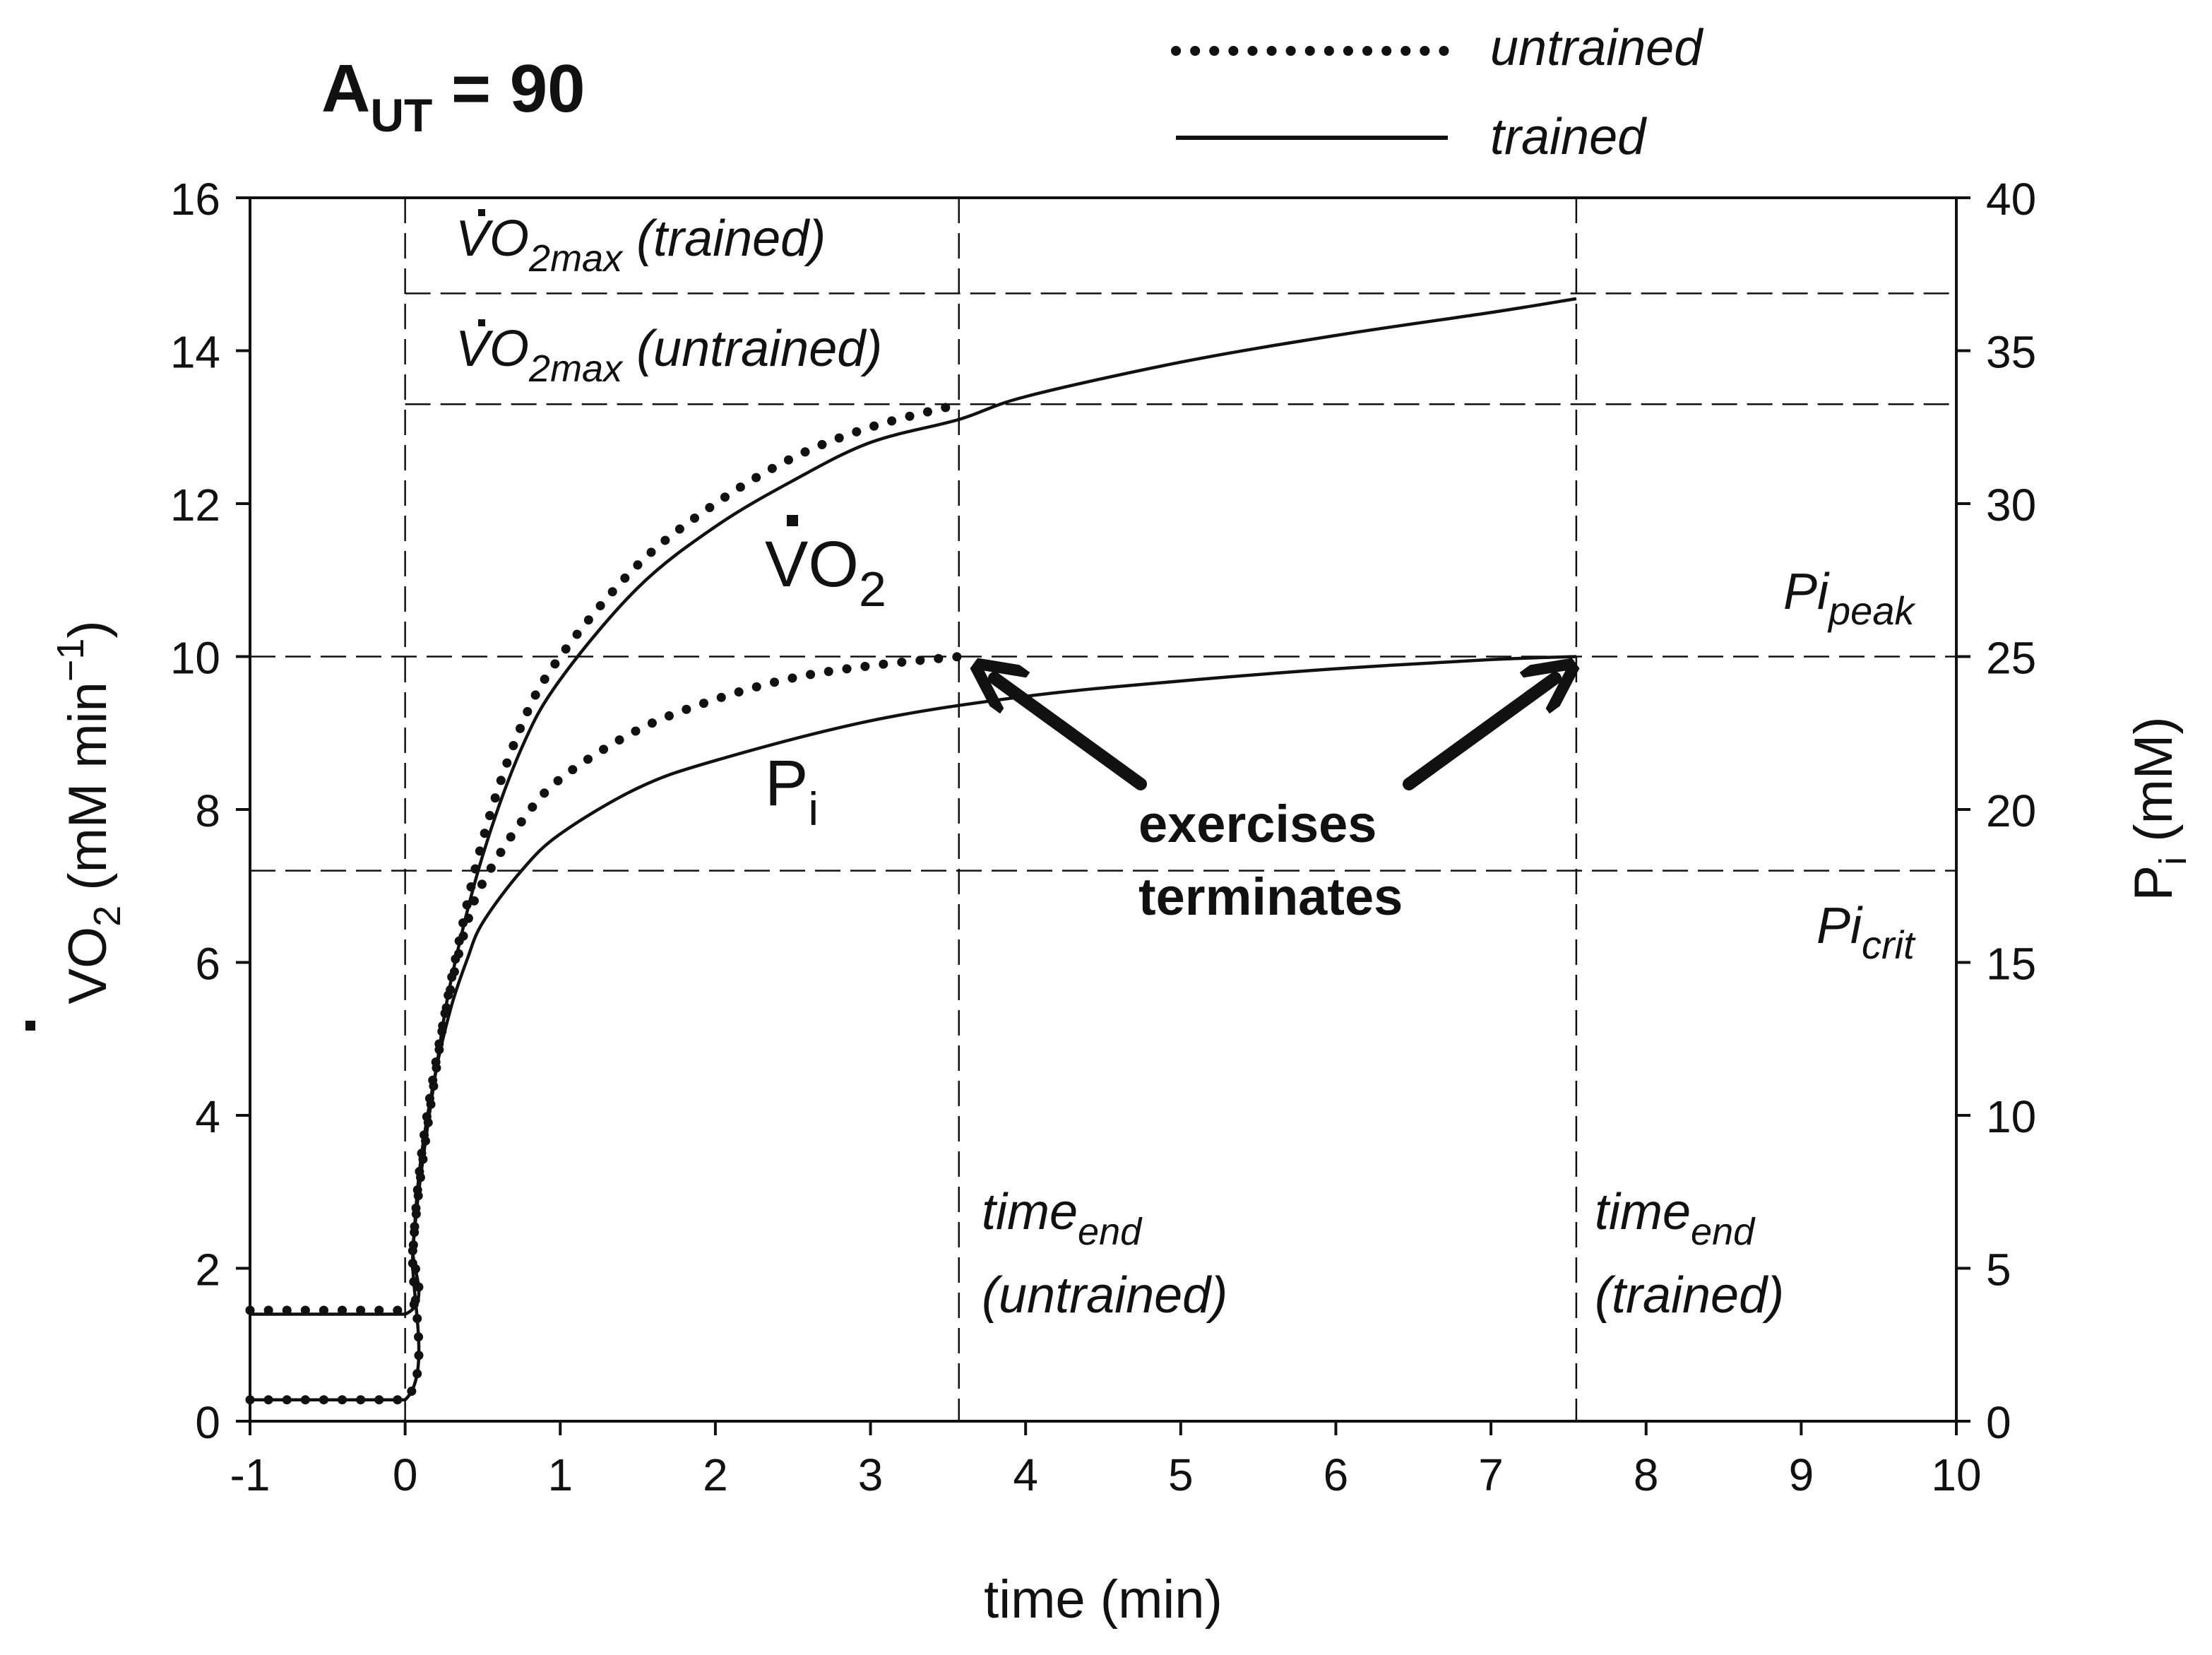 The height and width of the screenshot is (1655, 2212). Describe the element at coordinates (1491, 1474) in the screenshot. I see `x-tick-label: 7` at that location.